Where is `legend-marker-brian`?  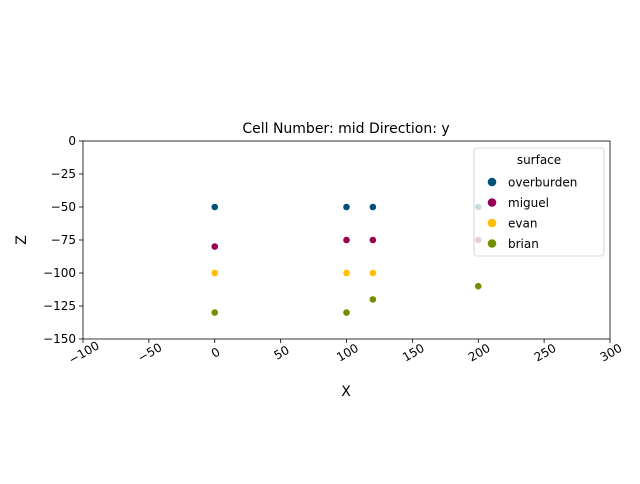
legend-marker-brian is located at coordinates (492, 243).